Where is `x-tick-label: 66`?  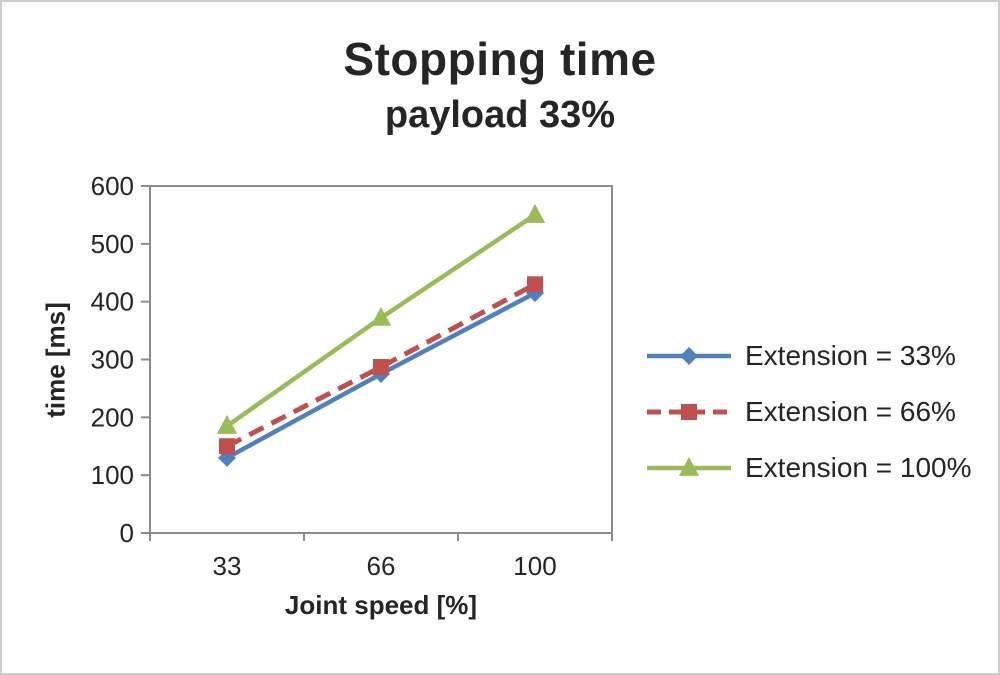 x-tick-label: 66 is located at coordinates (381, 566).